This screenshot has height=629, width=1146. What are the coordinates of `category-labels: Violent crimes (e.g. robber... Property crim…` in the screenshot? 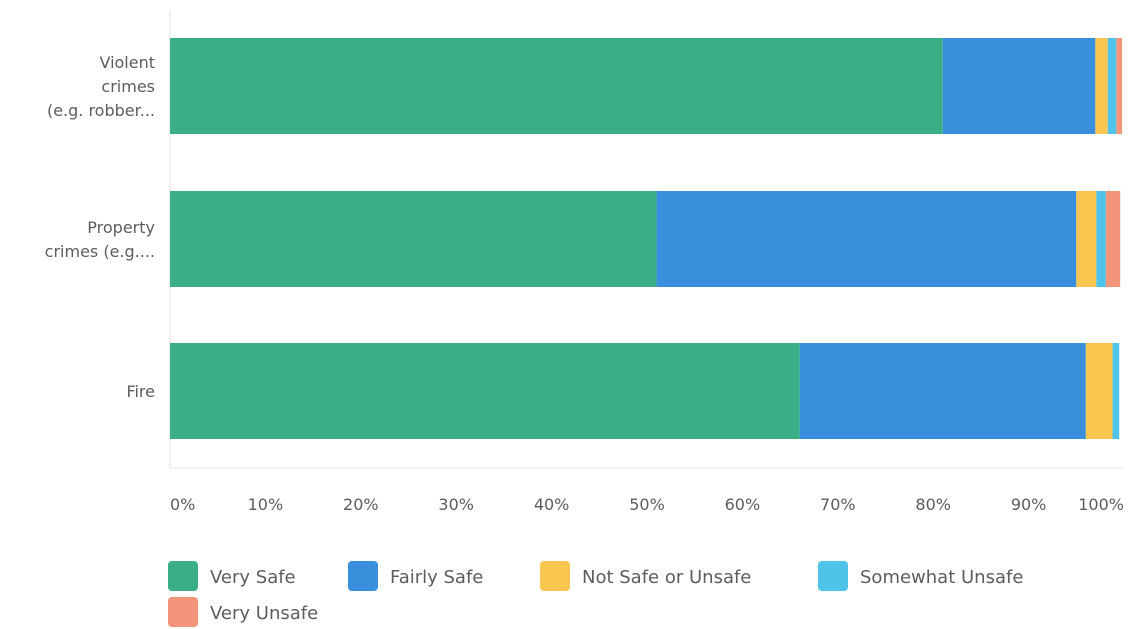 It's located at (100, 227).